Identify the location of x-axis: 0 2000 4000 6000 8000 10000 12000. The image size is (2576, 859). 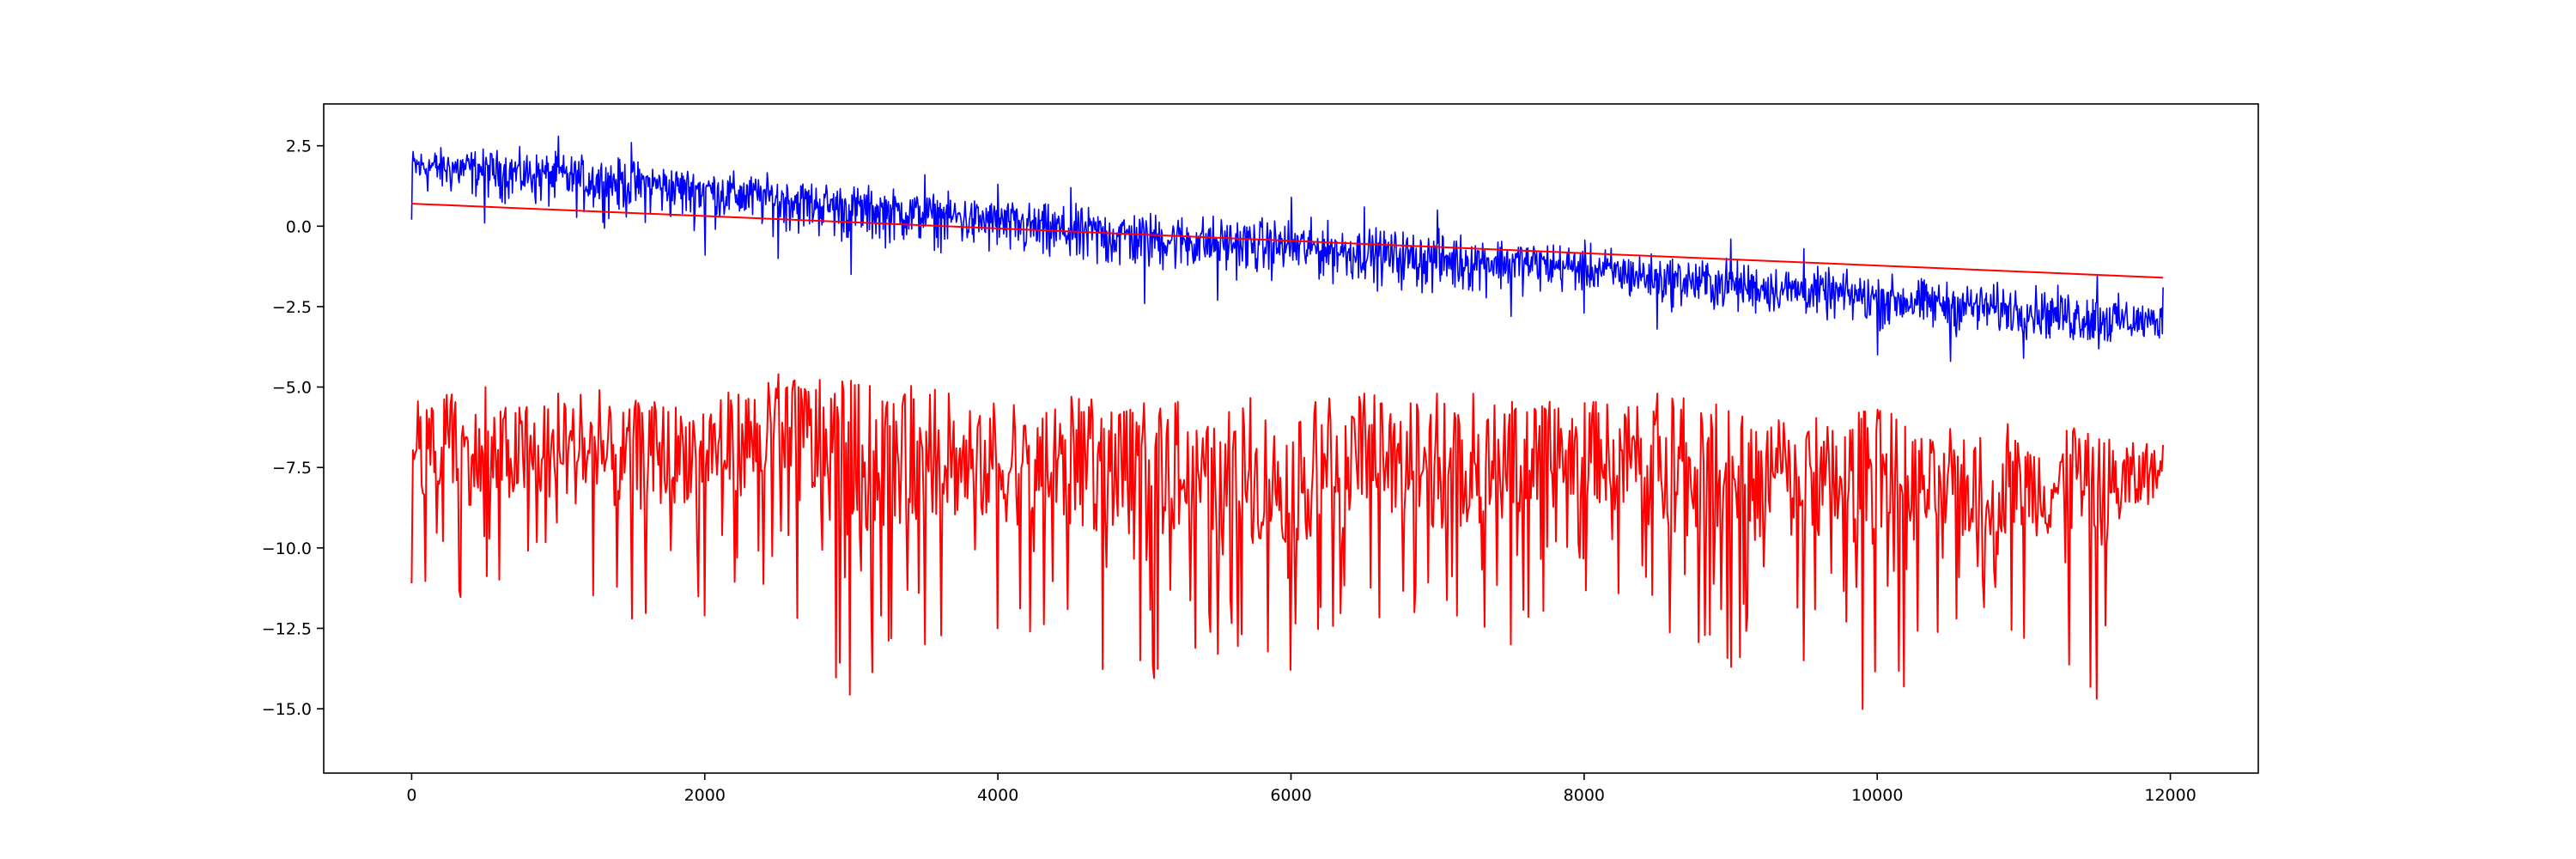
(1301, 789).